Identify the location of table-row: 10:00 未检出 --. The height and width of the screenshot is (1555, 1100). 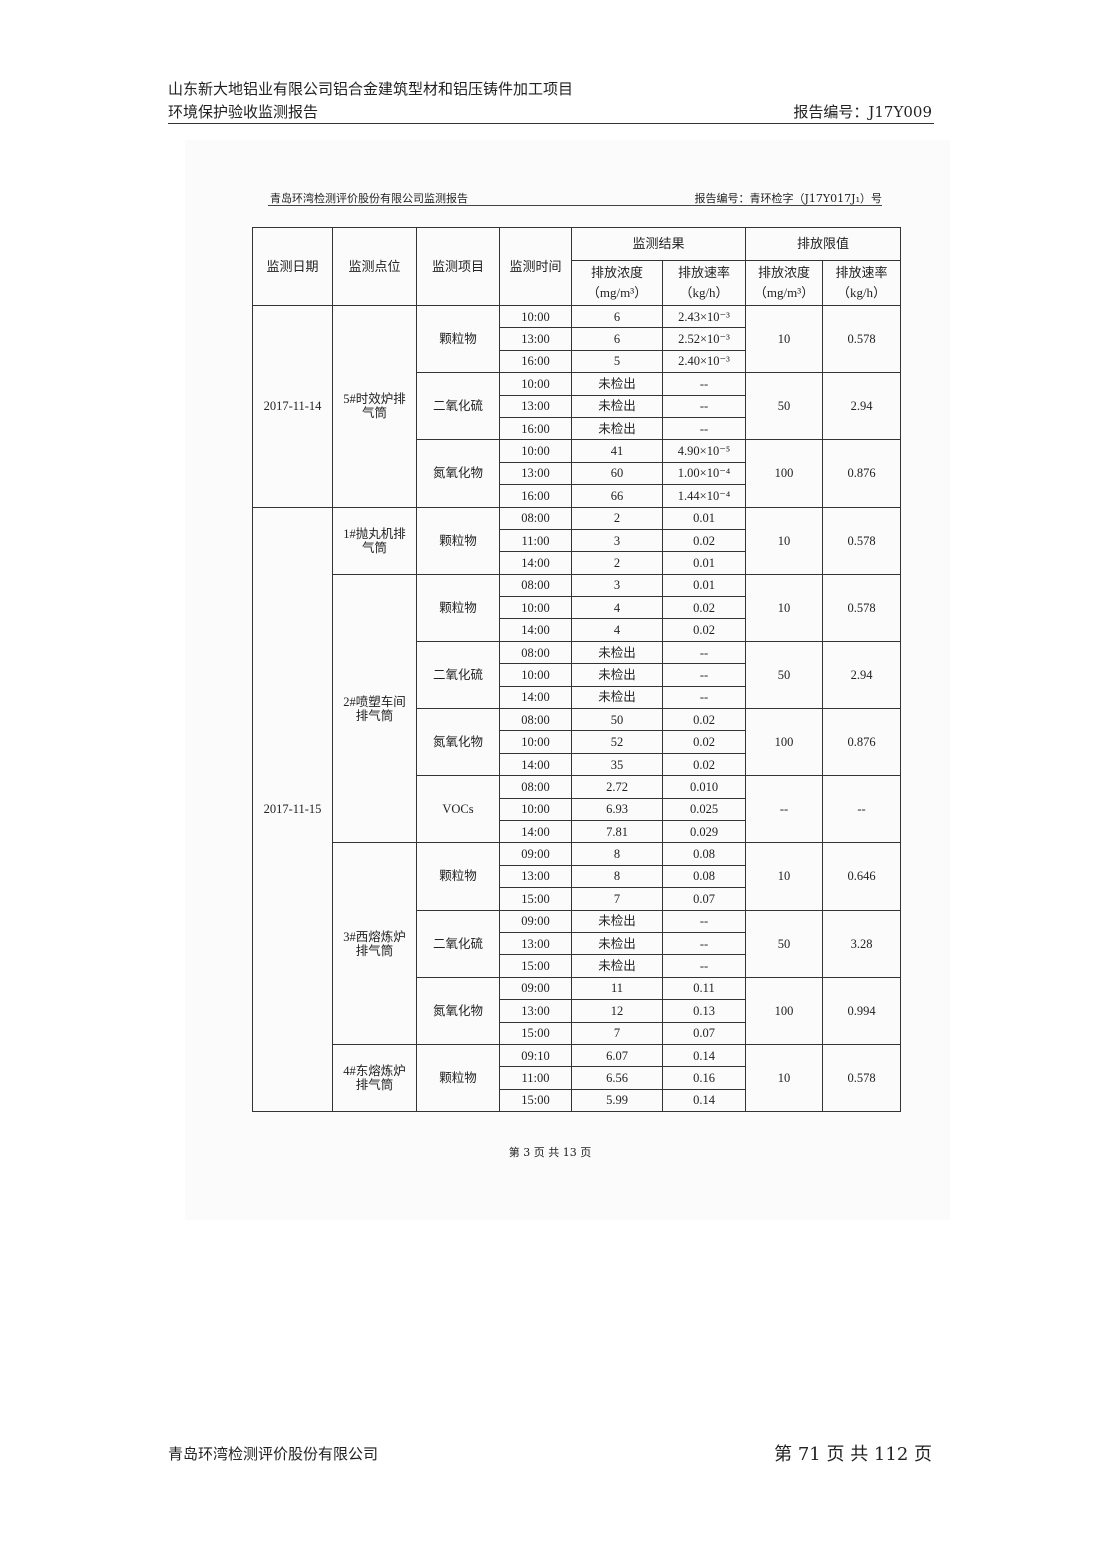
(577, 675).